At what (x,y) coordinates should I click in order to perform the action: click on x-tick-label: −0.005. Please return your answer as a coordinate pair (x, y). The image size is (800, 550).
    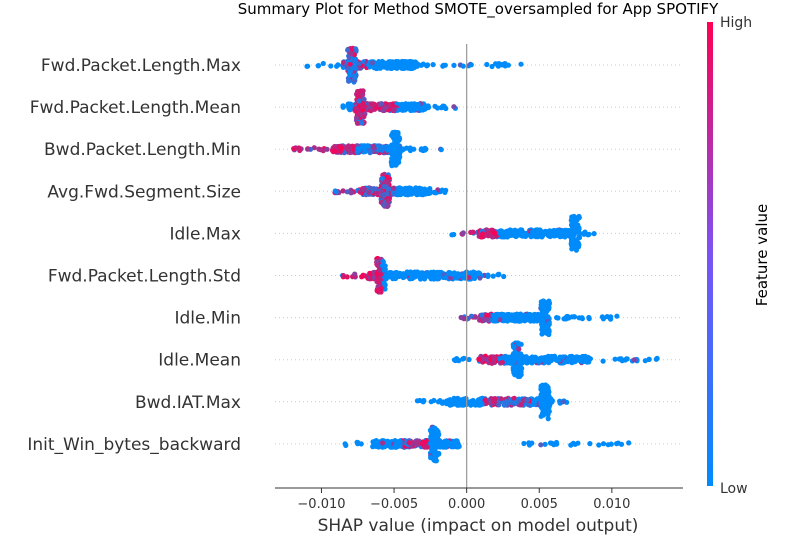
    Looking at the image, I should click on (394, 504).